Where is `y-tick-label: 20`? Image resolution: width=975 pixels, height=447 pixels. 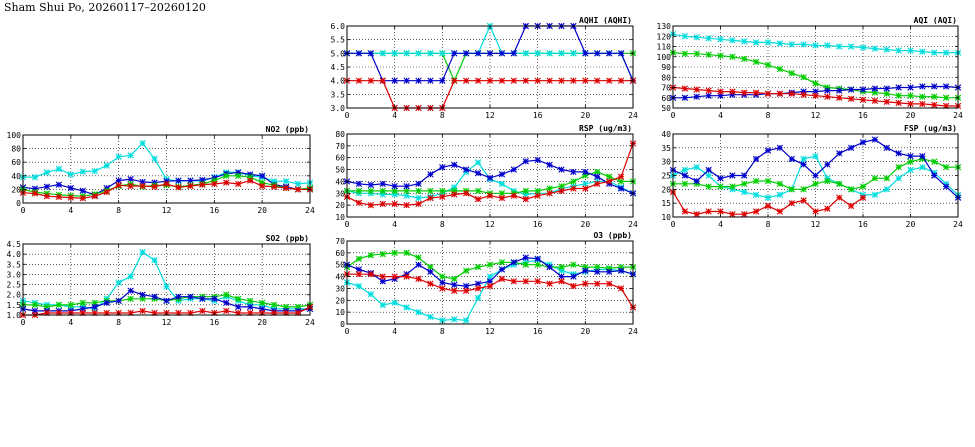 y-tick-label: 20 is located at coordinates (340, 205).